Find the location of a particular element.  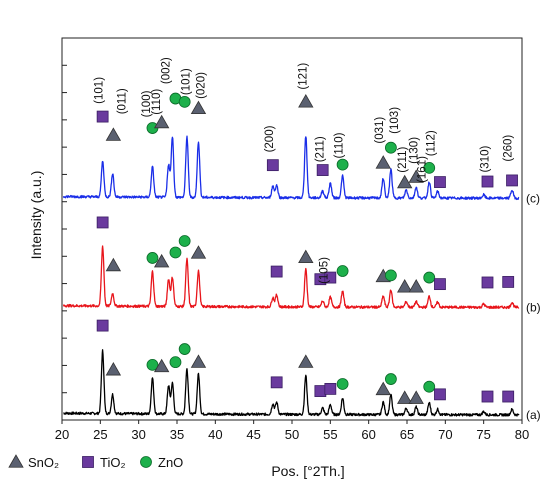

miller-index-label: (310) is located at coordinates (485, 159).